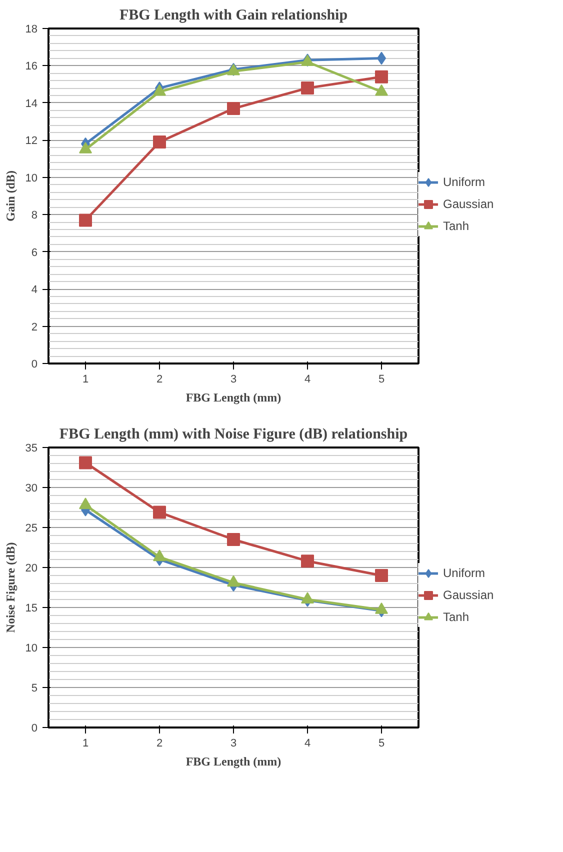 The image size is (563, 852). What do you see at coordinates (34, 252) in the screenshot?
I see `y-tick-label: 6` at bounding box center [34, 252].